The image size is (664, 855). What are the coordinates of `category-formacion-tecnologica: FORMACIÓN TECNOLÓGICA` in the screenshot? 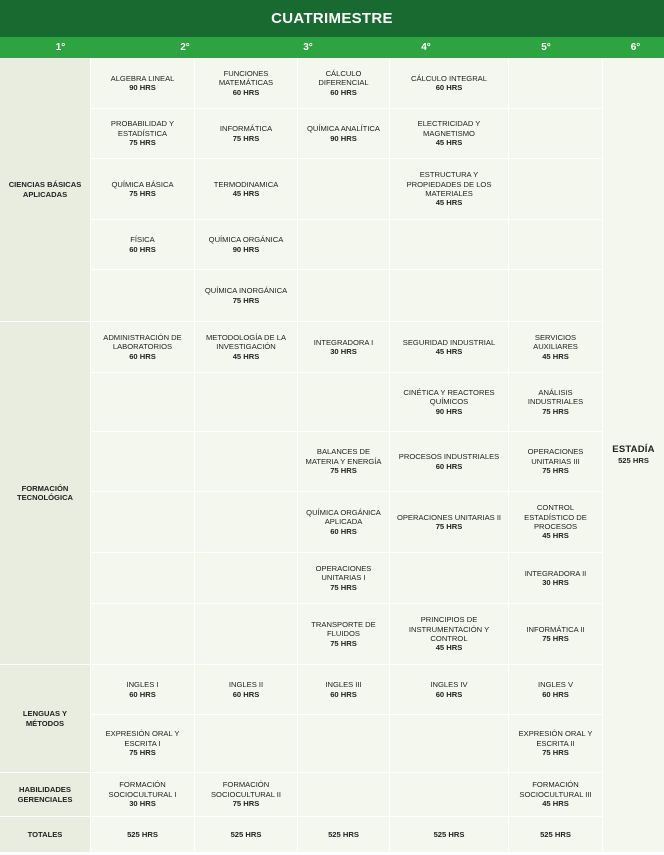 It's located at (45, 493).